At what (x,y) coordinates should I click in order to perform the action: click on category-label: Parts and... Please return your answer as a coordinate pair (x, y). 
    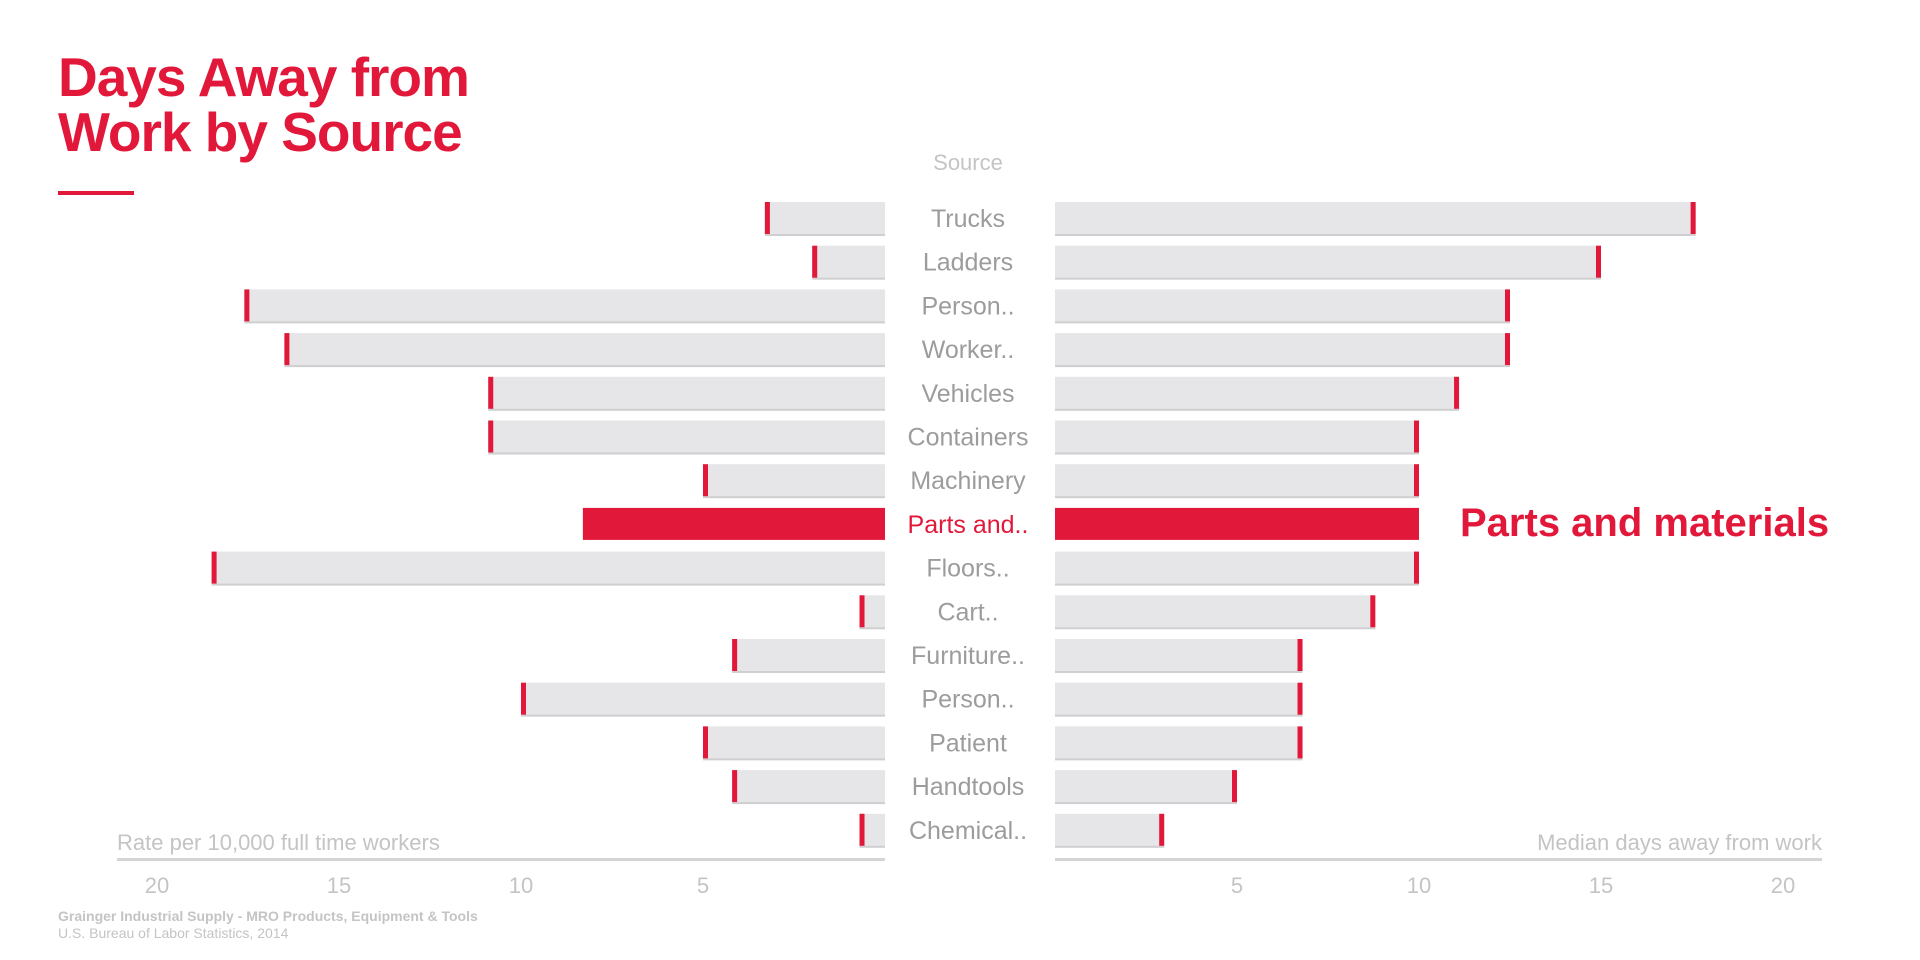
    Looking at the image, I should click on (968, 525).